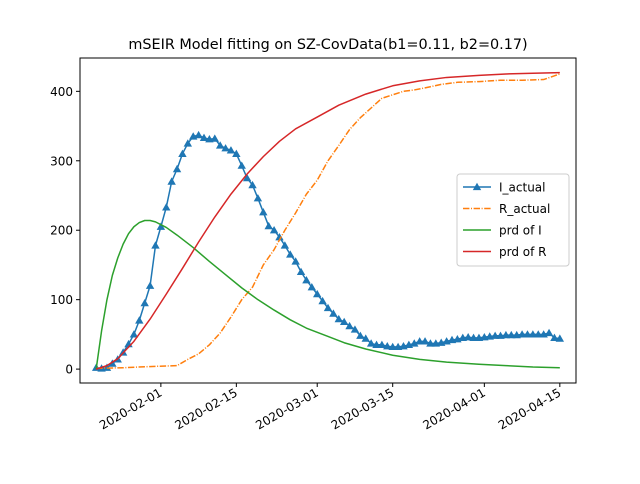 The width and height of the screenshot is (640, 484). I want to click on legend-frame, so click(513, 220).